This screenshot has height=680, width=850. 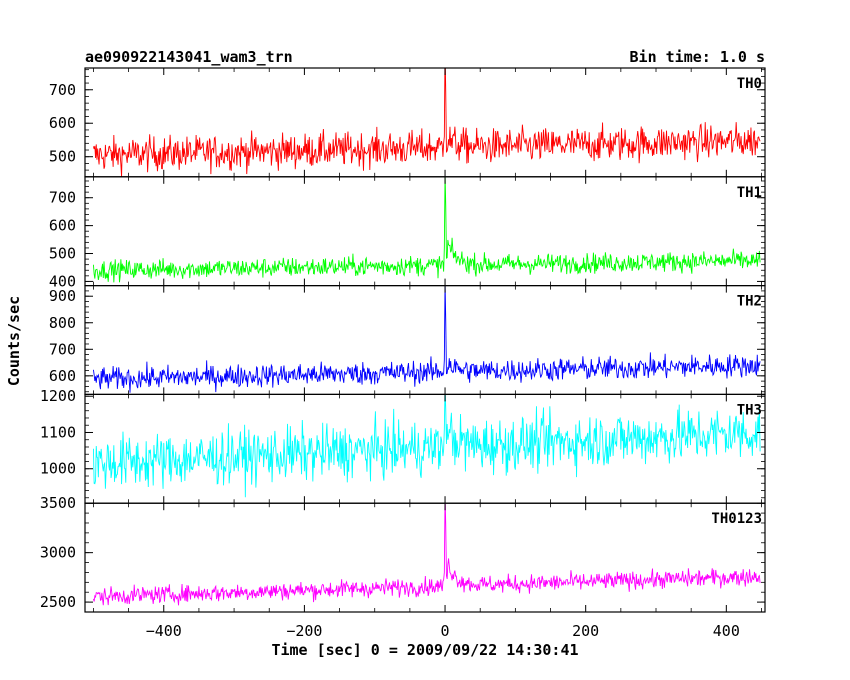 What do you see at coordinates (445, 631) in the screenshot?
I see `x-tick-label: 0` at bounding box center [445, 631].